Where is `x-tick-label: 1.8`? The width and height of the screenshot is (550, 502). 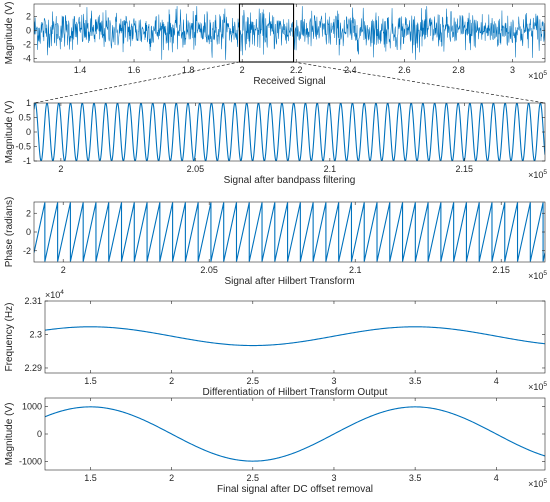
x-tick-label: 1.8 is located at coordinates (188, 70).